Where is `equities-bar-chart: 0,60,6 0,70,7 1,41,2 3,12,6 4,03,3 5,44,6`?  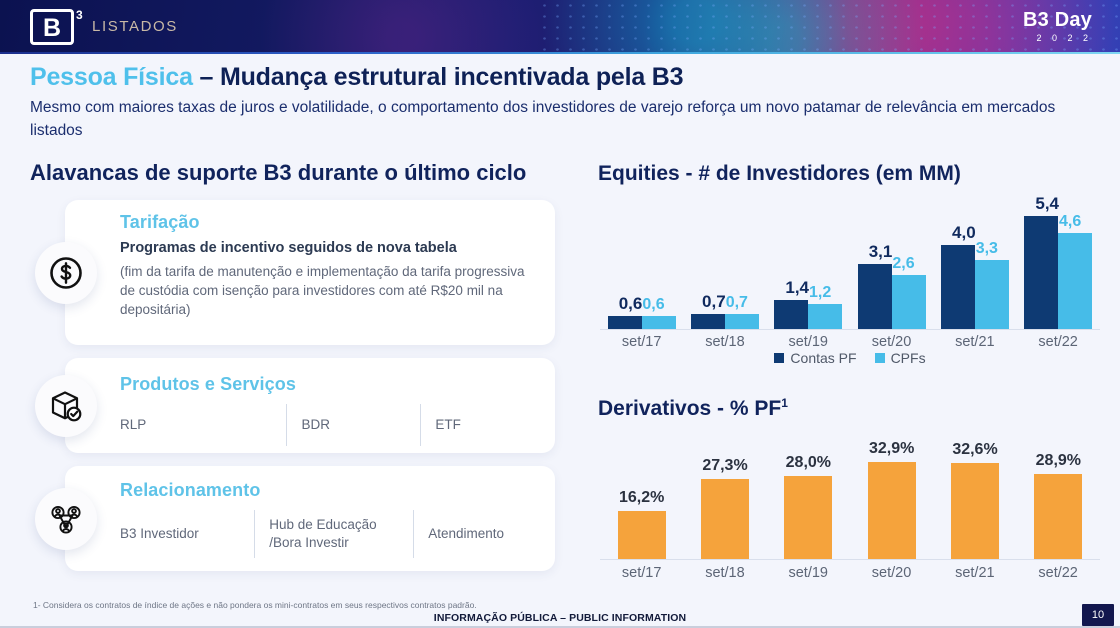
equities-bar-chart: 0,60,6 0,70,7 1,41,2 3,12,6 4,03,3 5,44,6 is located at coordinates (850, 262).